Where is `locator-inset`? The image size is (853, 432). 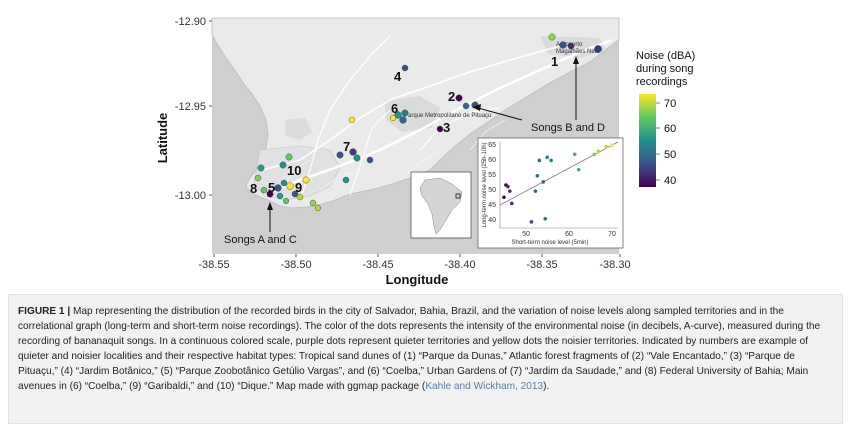
locator-inset is located at coordinates (441, 205).